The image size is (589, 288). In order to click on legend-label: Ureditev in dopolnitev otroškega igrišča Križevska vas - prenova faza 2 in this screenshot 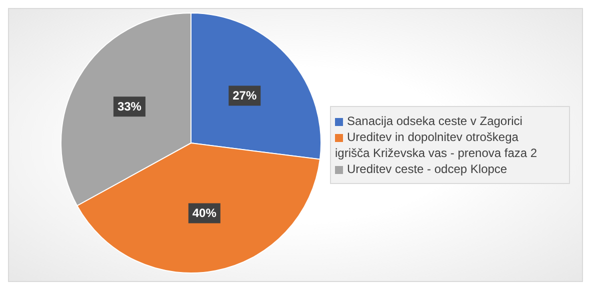, I will do `click(436, 145)`.